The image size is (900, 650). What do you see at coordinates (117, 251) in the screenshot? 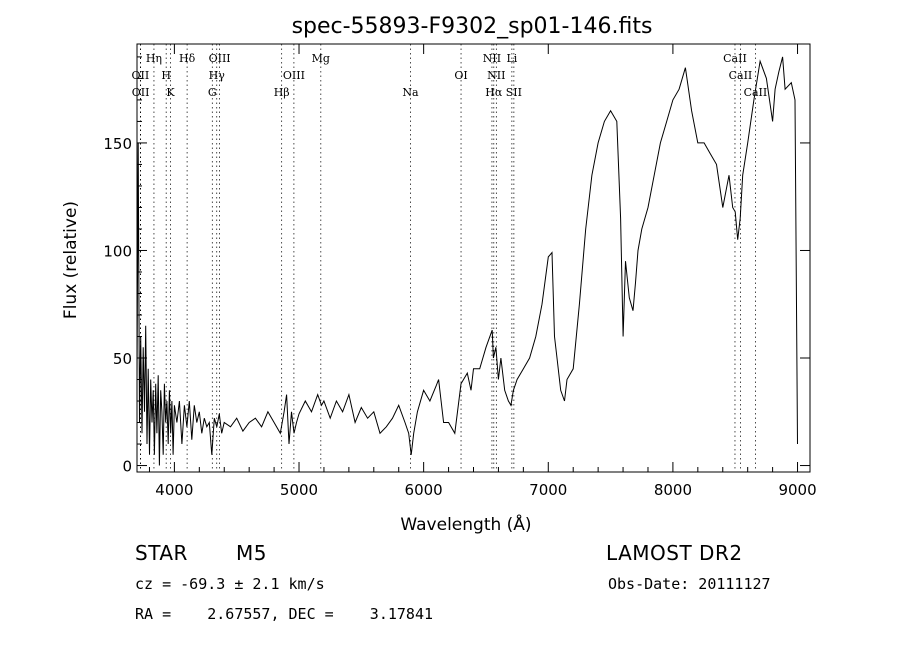
I see `y-tick-label: 100` at bounding box center [117, 251].